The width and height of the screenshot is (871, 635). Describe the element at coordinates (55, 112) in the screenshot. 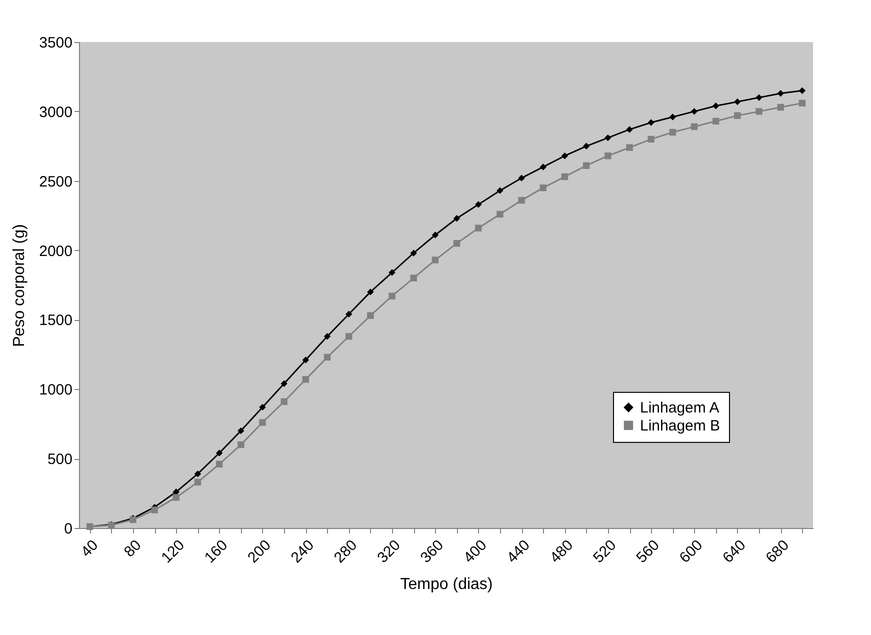

I see `y-tick-label: 3000` at that location.